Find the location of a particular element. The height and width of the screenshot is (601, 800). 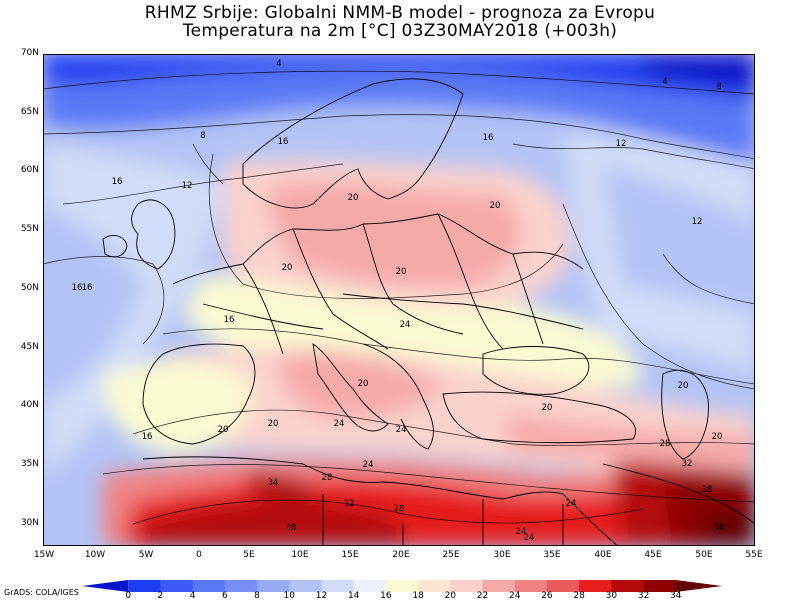

lat-label: 30N is located at coordinates (29, 523).